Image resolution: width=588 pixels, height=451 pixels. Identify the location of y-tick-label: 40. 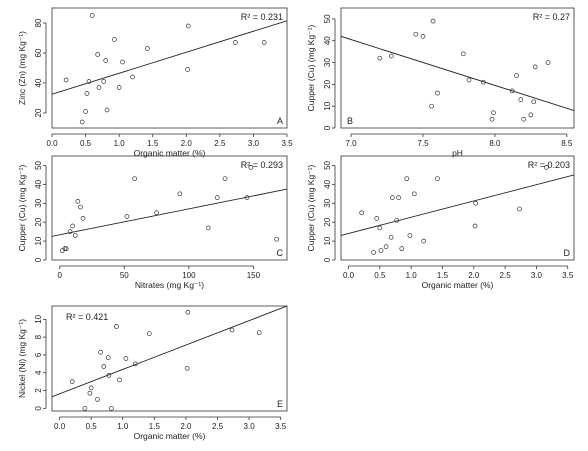
(38, 82).